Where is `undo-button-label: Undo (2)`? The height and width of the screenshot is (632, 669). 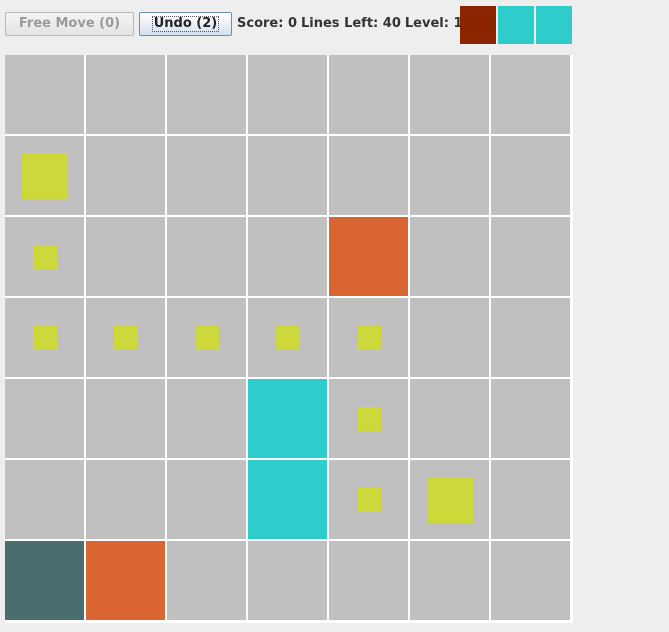
undo-button-label: Undo (2) is located at coordinates (185, 24).